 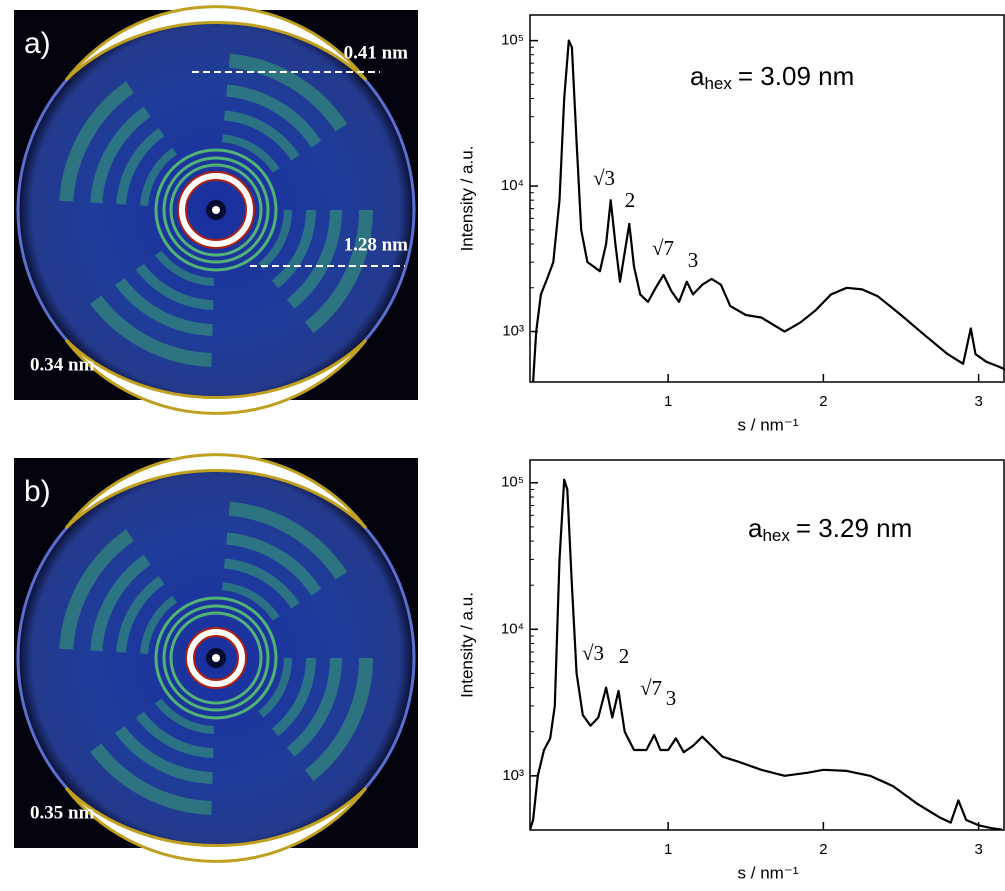 I want to click on image-annotation: 0.41 nm, so click(x=376, y=52).